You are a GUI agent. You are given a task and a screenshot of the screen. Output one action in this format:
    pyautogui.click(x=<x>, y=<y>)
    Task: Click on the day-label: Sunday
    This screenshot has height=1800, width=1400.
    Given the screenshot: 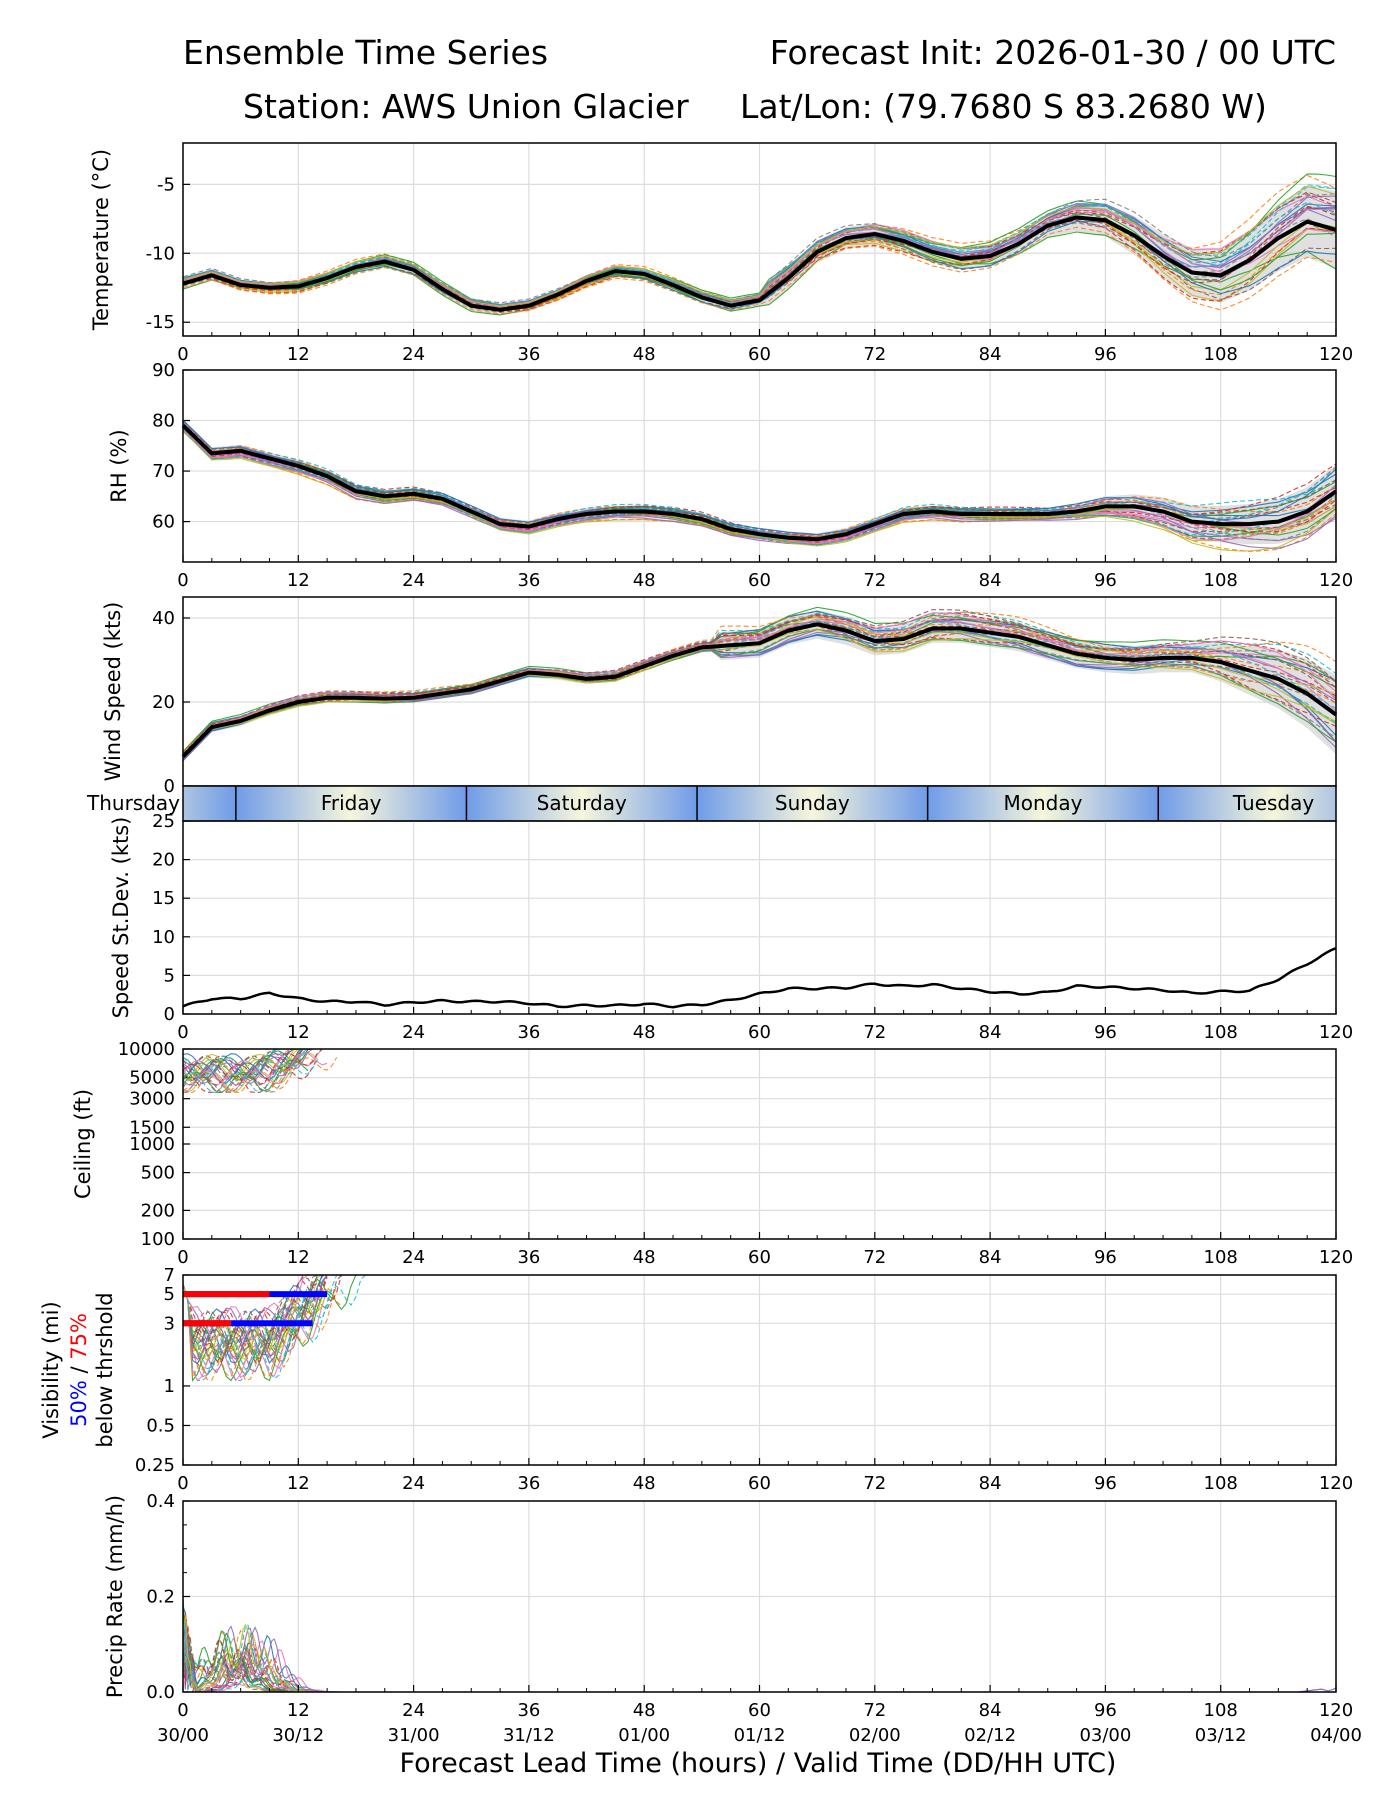 What is the action you would take?
    pyautogui.click(x=812, y=803)
    